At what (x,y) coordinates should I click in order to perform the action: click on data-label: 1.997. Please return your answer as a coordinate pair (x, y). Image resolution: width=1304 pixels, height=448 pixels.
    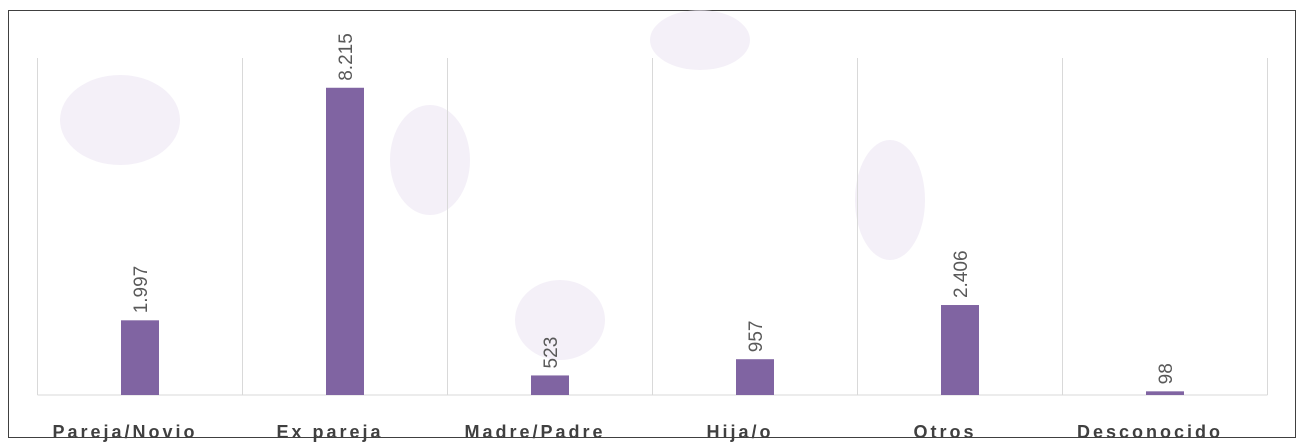
    Looking at the image, I should click on (141, 290).